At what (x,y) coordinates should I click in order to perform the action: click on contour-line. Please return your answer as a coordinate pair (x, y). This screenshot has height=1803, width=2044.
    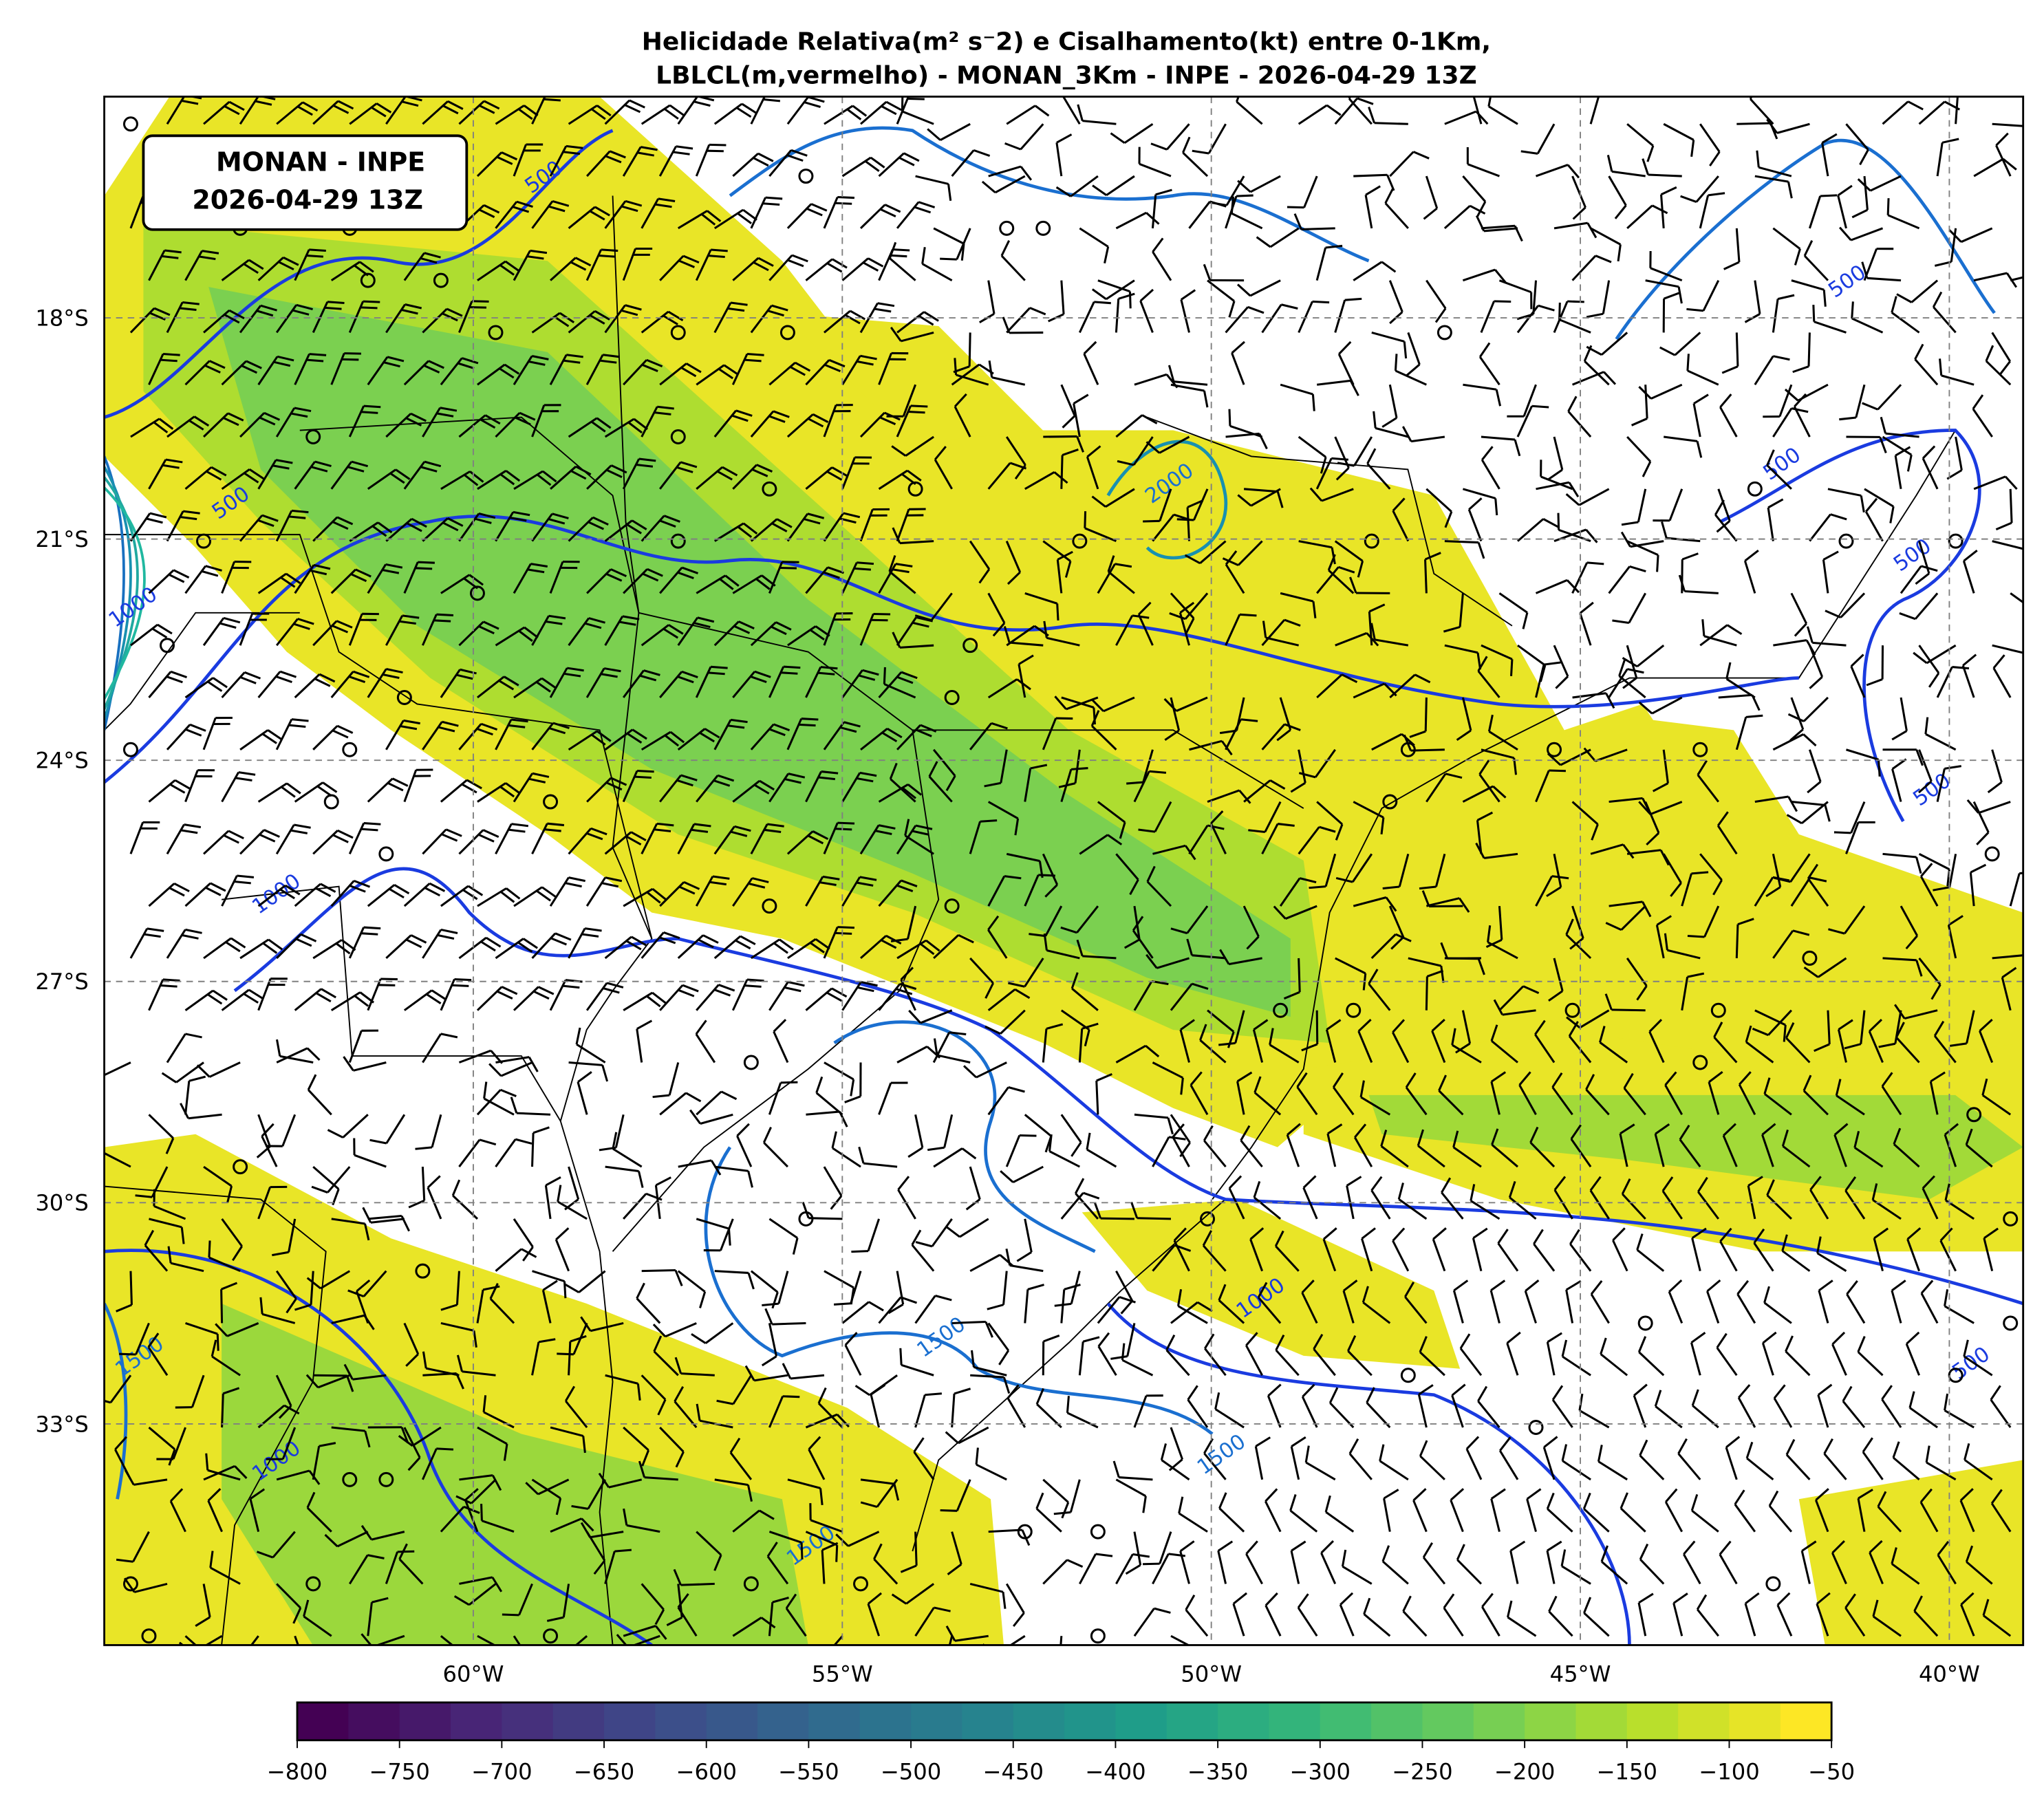
    Looking at the image, I should click on (952, 649).